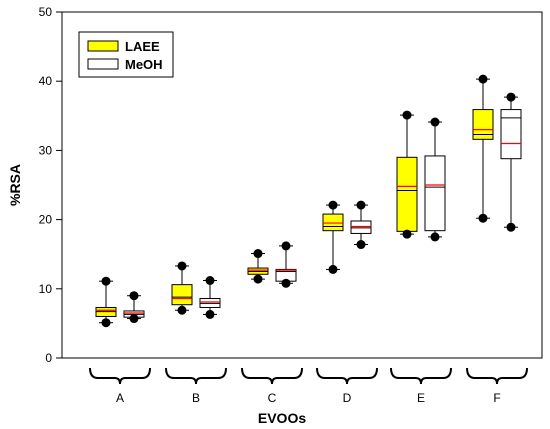 Image resolution: width=550 pixels, height=429 pixels. Describe the element at coordinates (347, 376) in the screenshot. I see `x-brace-d` at that location.